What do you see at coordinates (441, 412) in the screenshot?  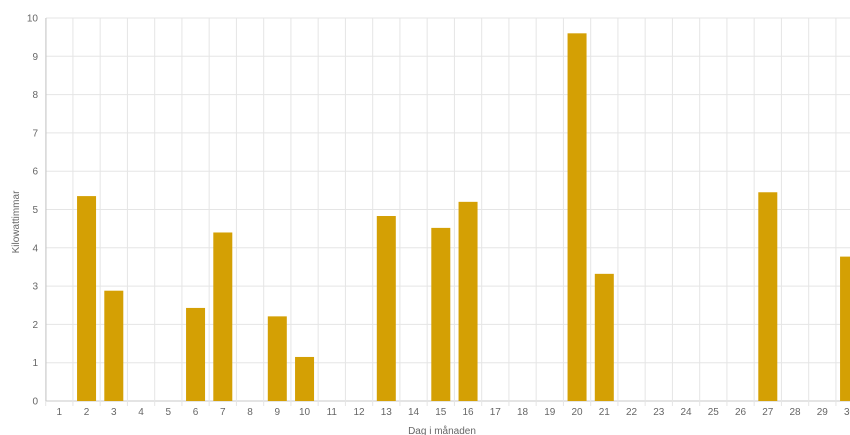 I see `x-tick-label: 15` at bounding box center [441, 412].